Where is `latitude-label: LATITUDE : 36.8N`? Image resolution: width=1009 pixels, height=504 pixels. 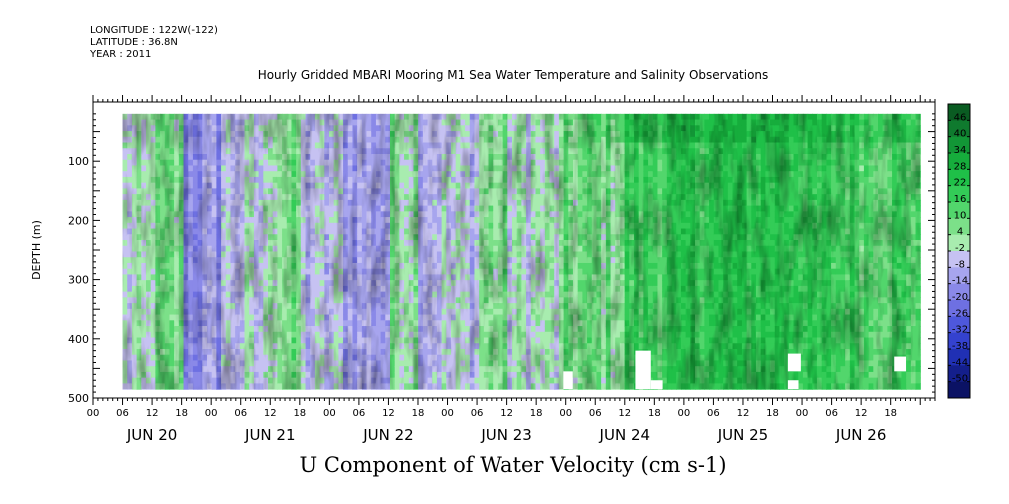
latitude-label: LATITUDE : 36.8N is located at coordinates (134, 42).